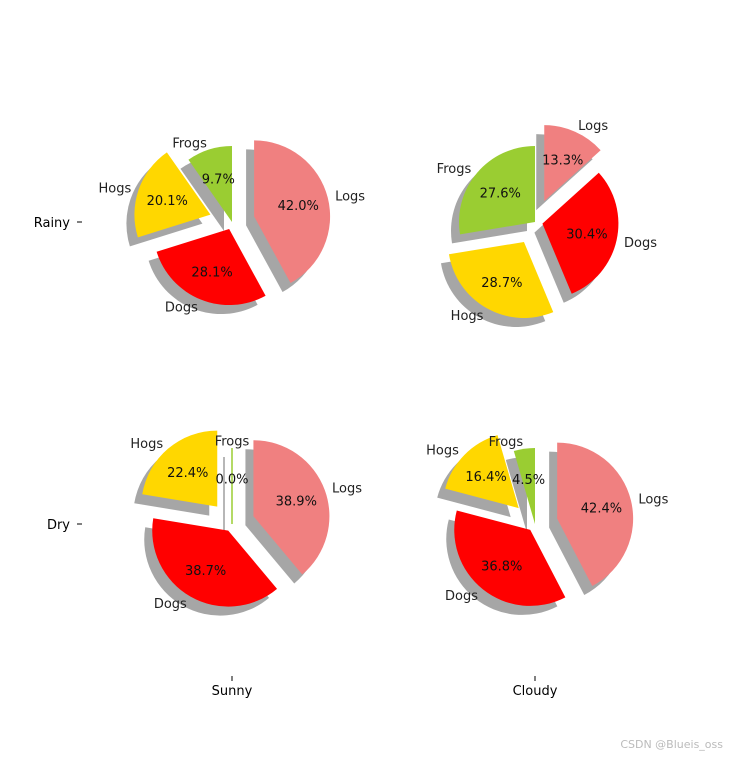 The width and height of the screenshot is (741, 757). I want to click on percent-label-dogs: 36.8%, so click(501, 567).